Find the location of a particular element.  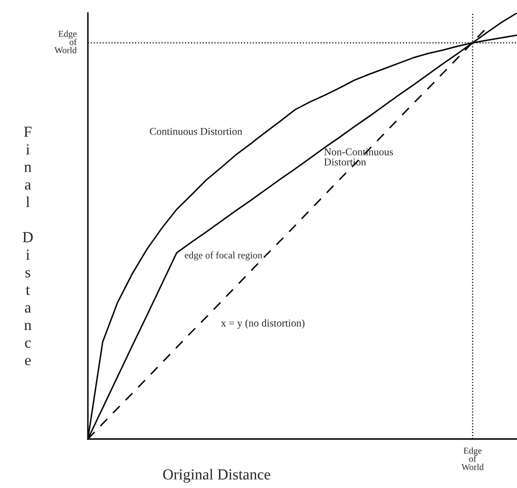

text: Edge of World is located at coordinates (472, 458).